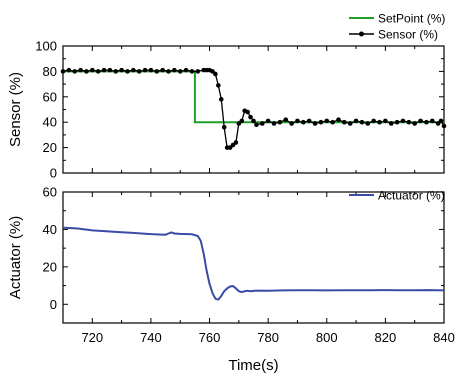 The height and width of the screenshot is (378, 457). Describe the element at coordinates (253, 97) in the screenshot. I see `series-line-setpoint` at that location.